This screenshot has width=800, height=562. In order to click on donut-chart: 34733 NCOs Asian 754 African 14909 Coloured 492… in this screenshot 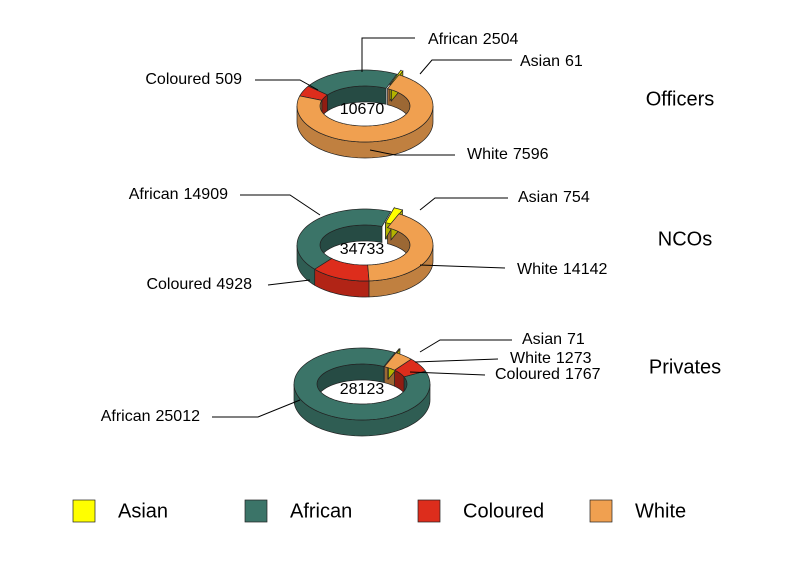, I will do `click(420, 242)`.